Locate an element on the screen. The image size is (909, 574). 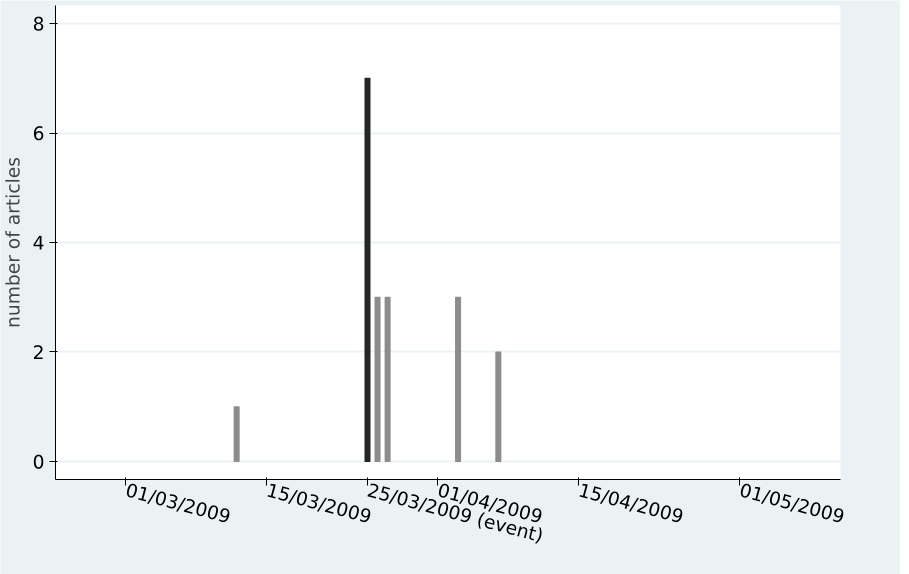
y-tick-label: 6 is located at coordinates (38, 135).